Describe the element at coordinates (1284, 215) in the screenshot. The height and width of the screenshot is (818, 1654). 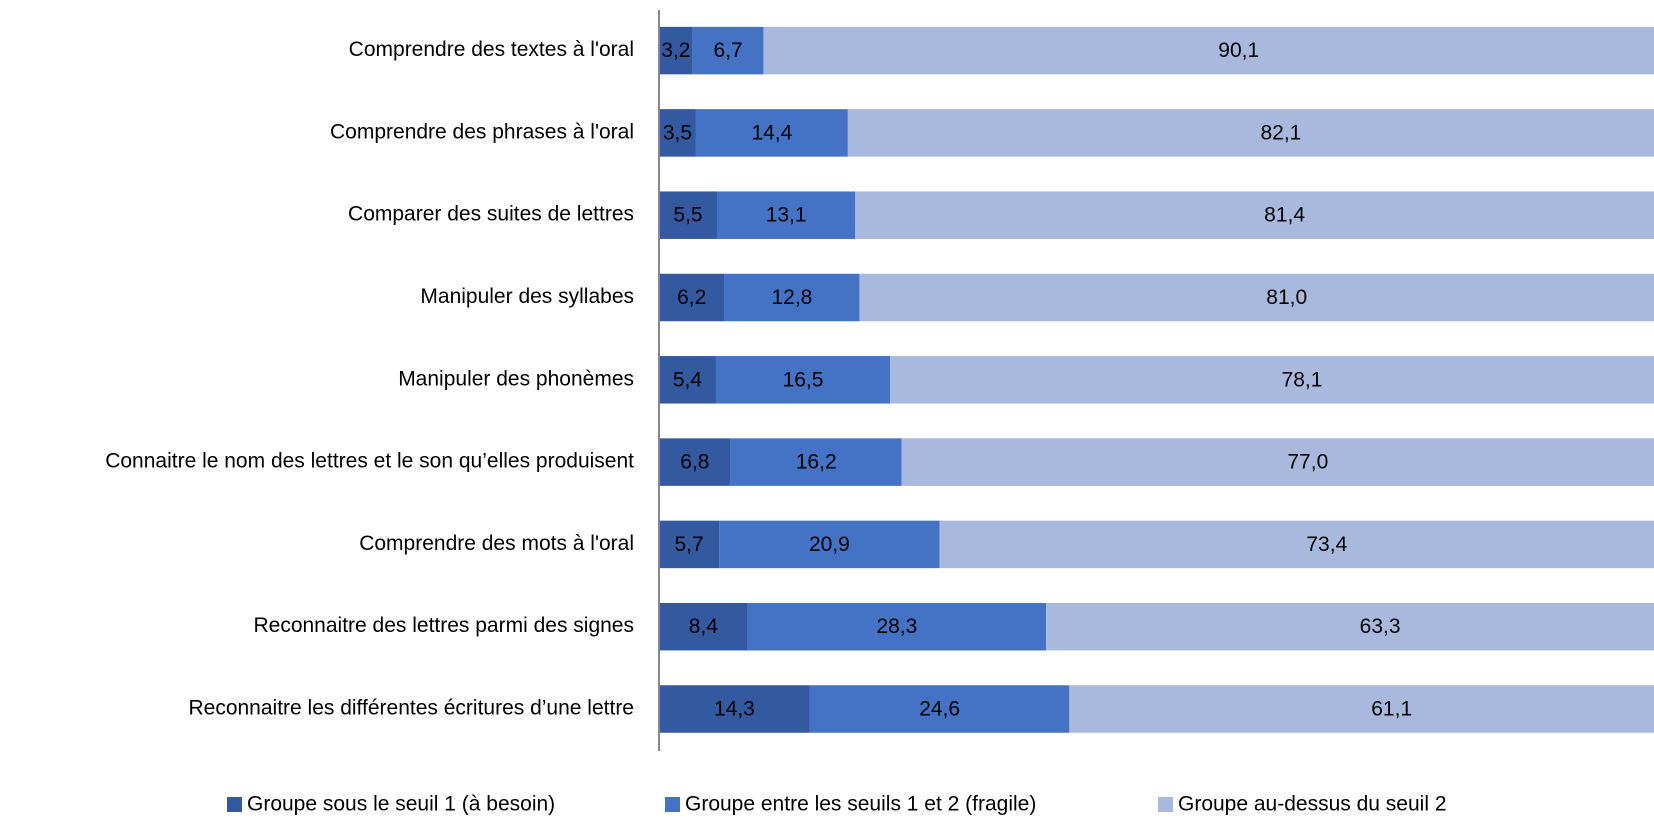
I see `data-label: 81,4` at that location.